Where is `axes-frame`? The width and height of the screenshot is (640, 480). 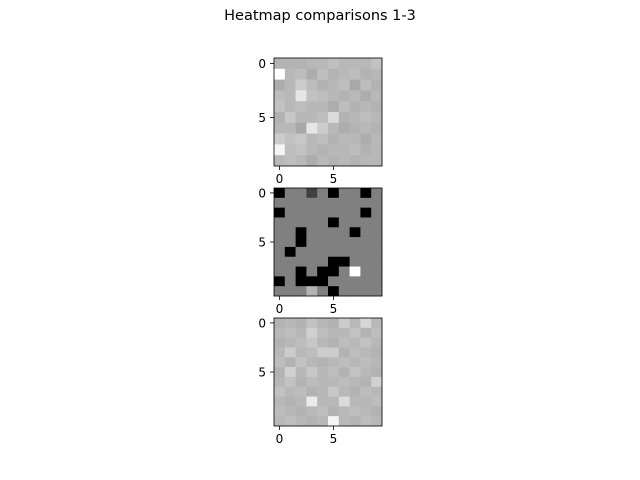 axes-frame is located at coordinates (328, 112).